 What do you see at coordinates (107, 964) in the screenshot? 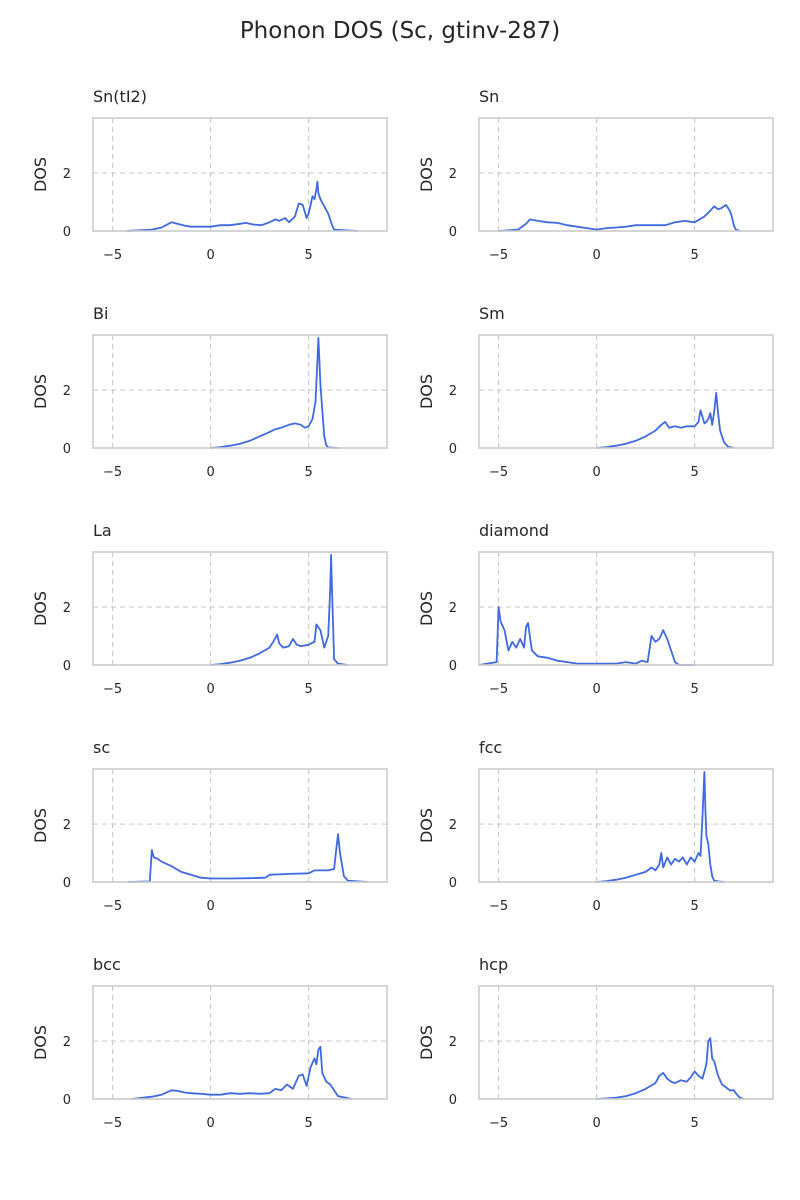
I see `subplot-title: bcc` at bounding box center [107, 964].